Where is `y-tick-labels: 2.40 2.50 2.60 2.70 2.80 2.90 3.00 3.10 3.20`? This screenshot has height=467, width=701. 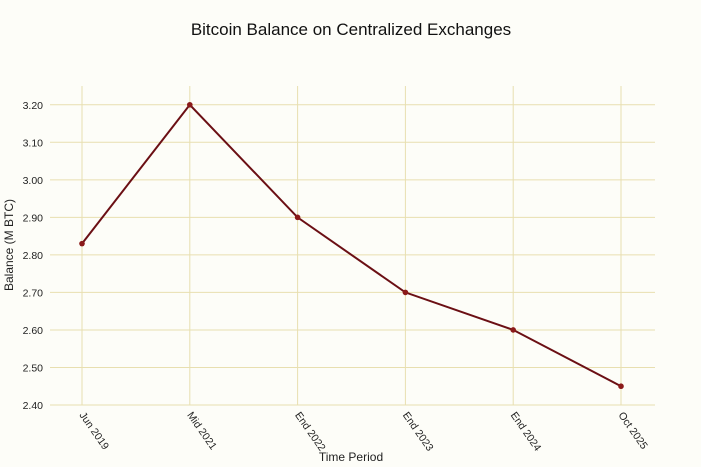 y-tick-labels: 2.40 2.50 2.60 2.70 2.80 2.90 3.00 3.10 3.20 is located at coordinates (33, 256).